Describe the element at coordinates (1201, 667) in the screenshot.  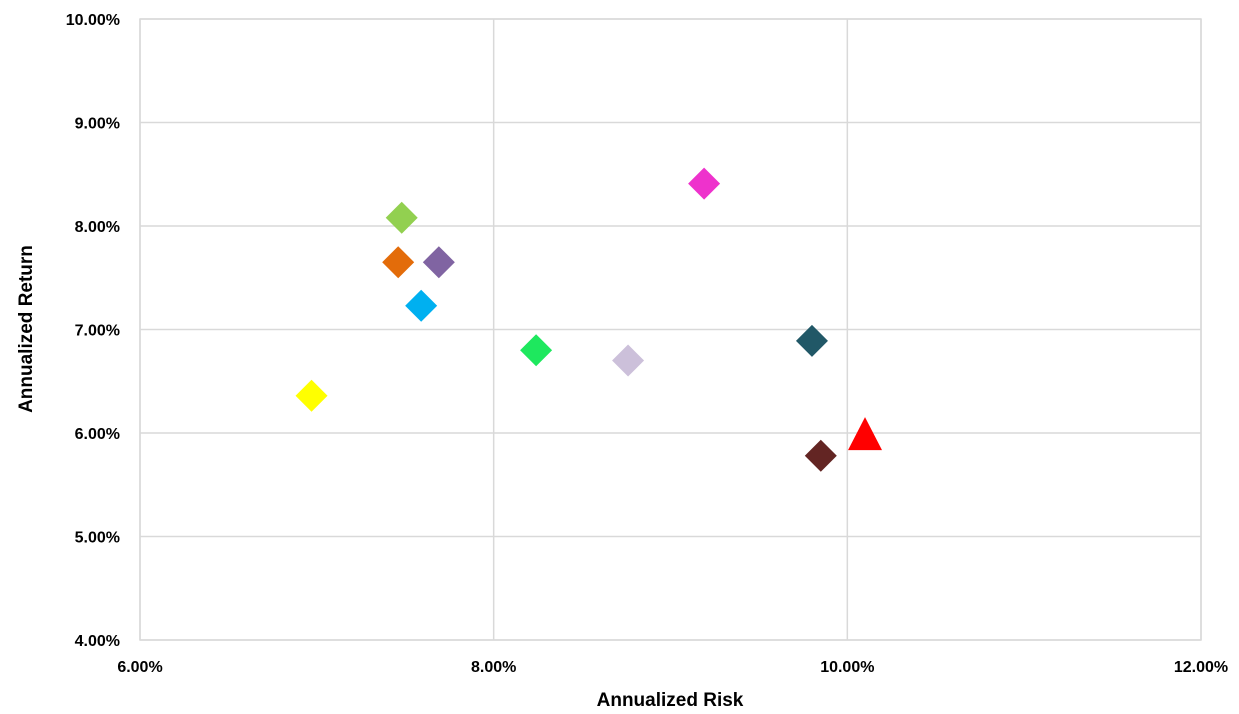
I see `x-tick-label: 12.00%` at that location.